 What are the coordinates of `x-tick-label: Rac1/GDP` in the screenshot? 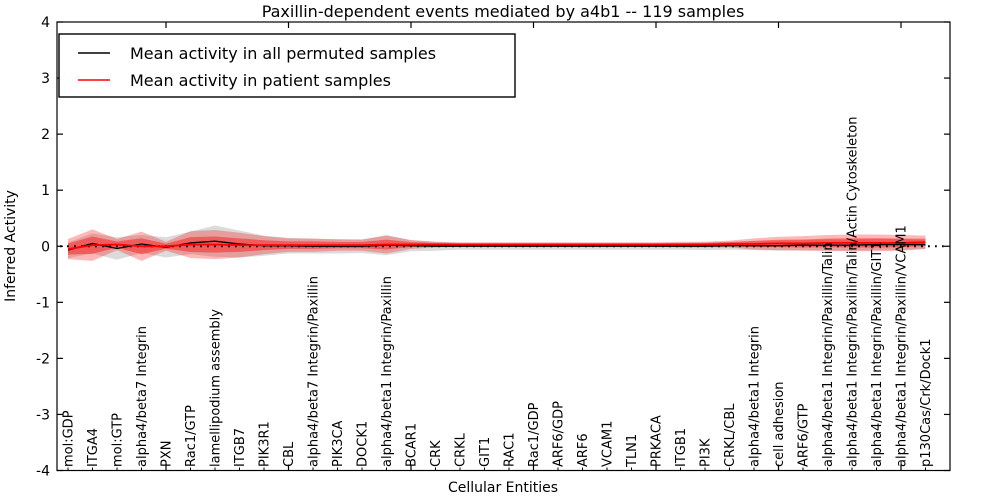 It's located at (534, 434).